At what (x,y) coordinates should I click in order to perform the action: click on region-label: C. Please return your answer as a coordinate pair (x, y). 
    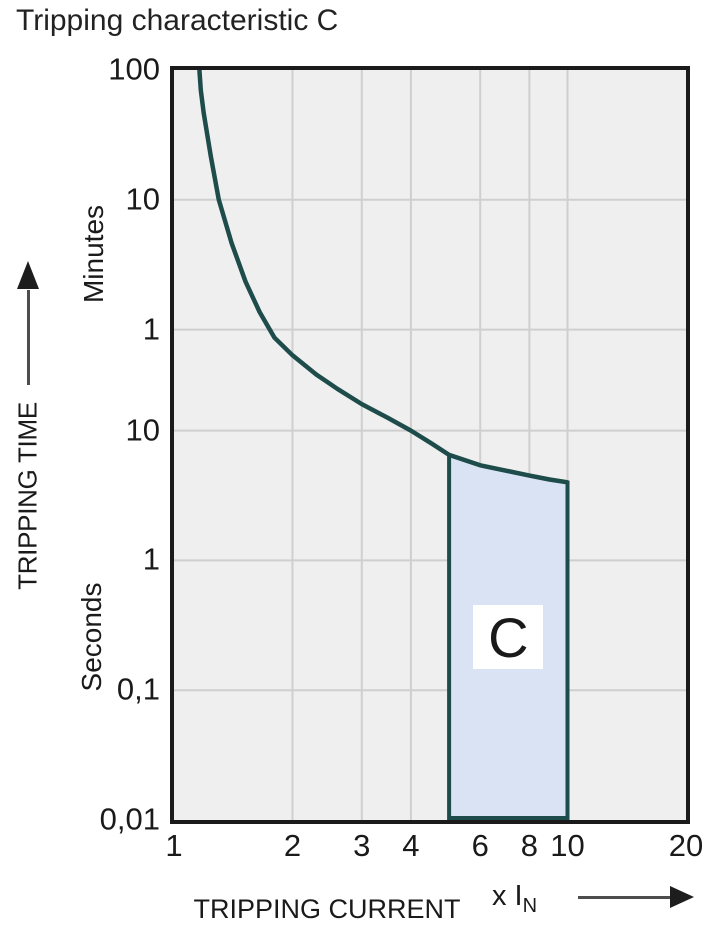
    Looking at the image, I should click on (508, 637).